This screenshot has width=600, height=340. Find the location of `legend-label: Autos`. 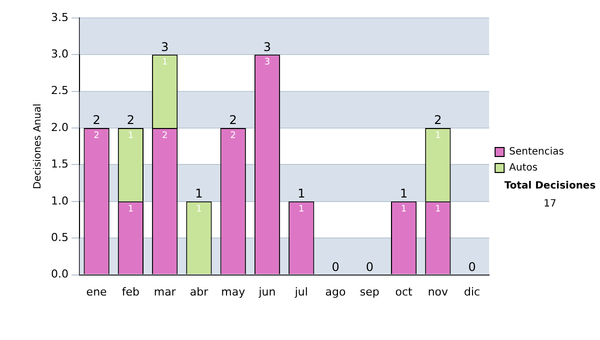

legend-label: Autos is located at coordinates (523, 168).